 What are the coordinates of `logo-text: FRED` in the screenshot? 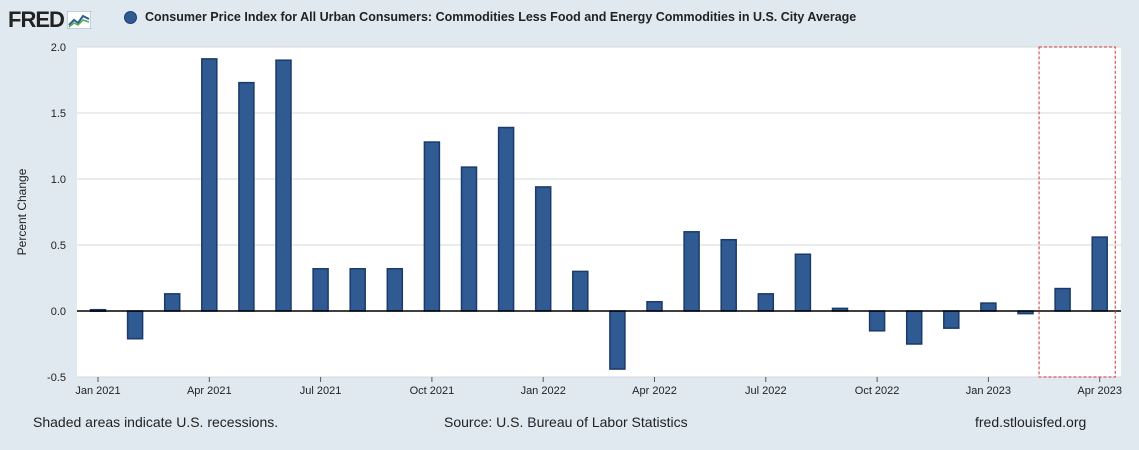 It's located at (36, 19).